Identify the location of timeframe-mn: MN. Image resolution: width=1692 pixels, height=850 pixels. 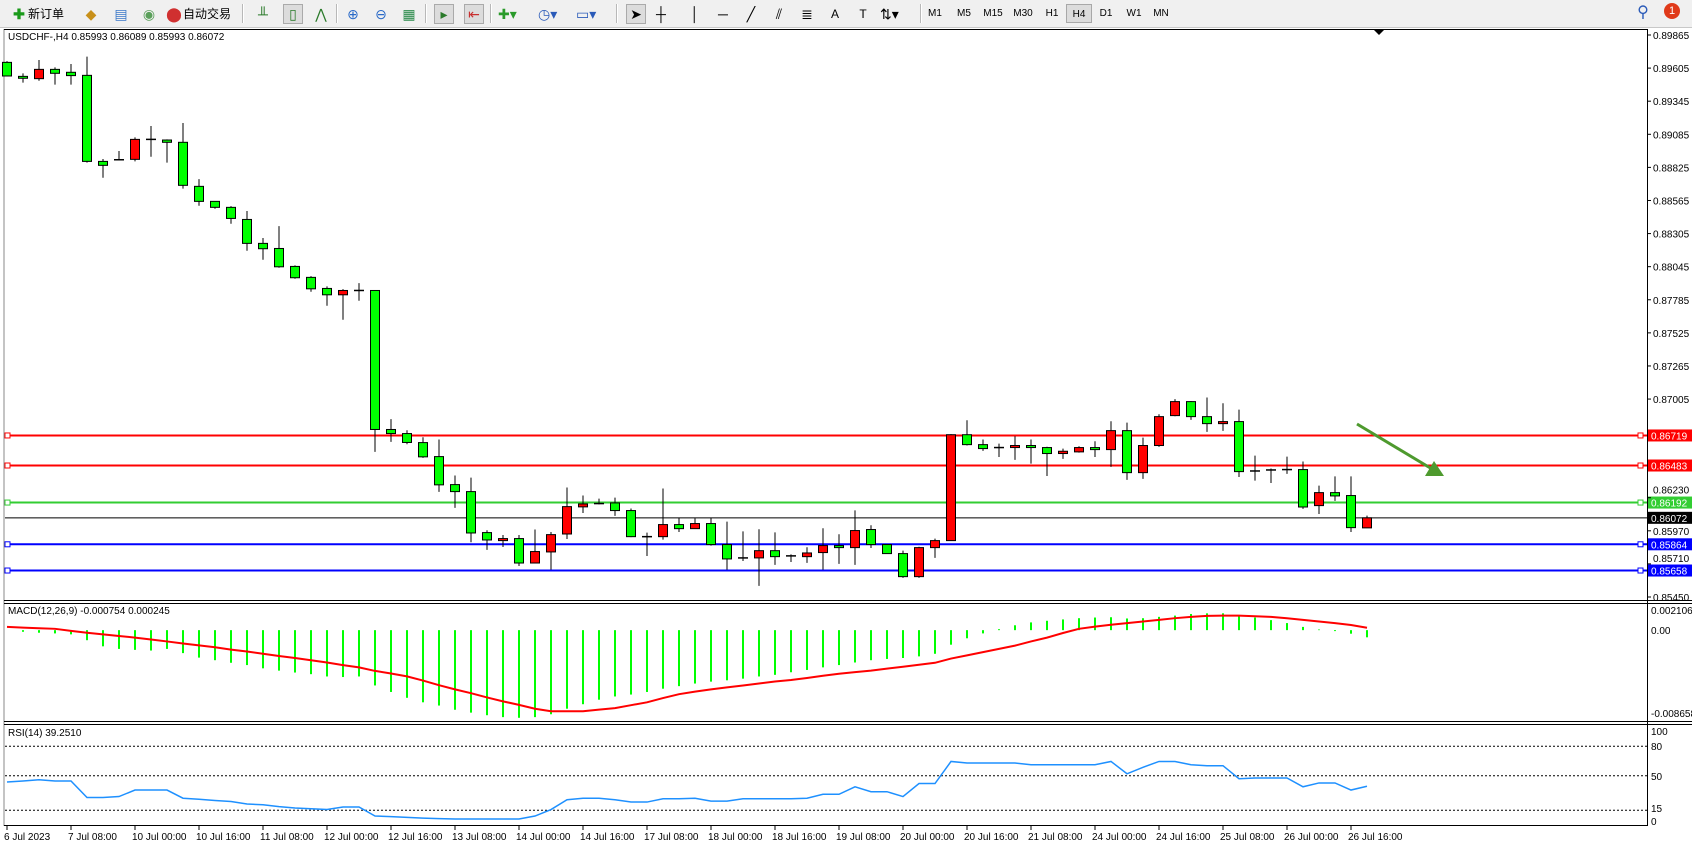
(1161, 13).